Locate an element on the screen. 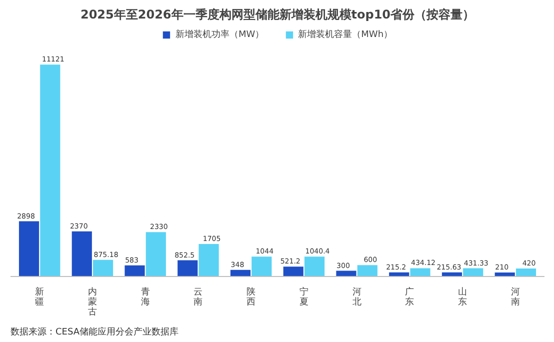  x-tick-label: 宁夏 is located at coordinates (303, 297).